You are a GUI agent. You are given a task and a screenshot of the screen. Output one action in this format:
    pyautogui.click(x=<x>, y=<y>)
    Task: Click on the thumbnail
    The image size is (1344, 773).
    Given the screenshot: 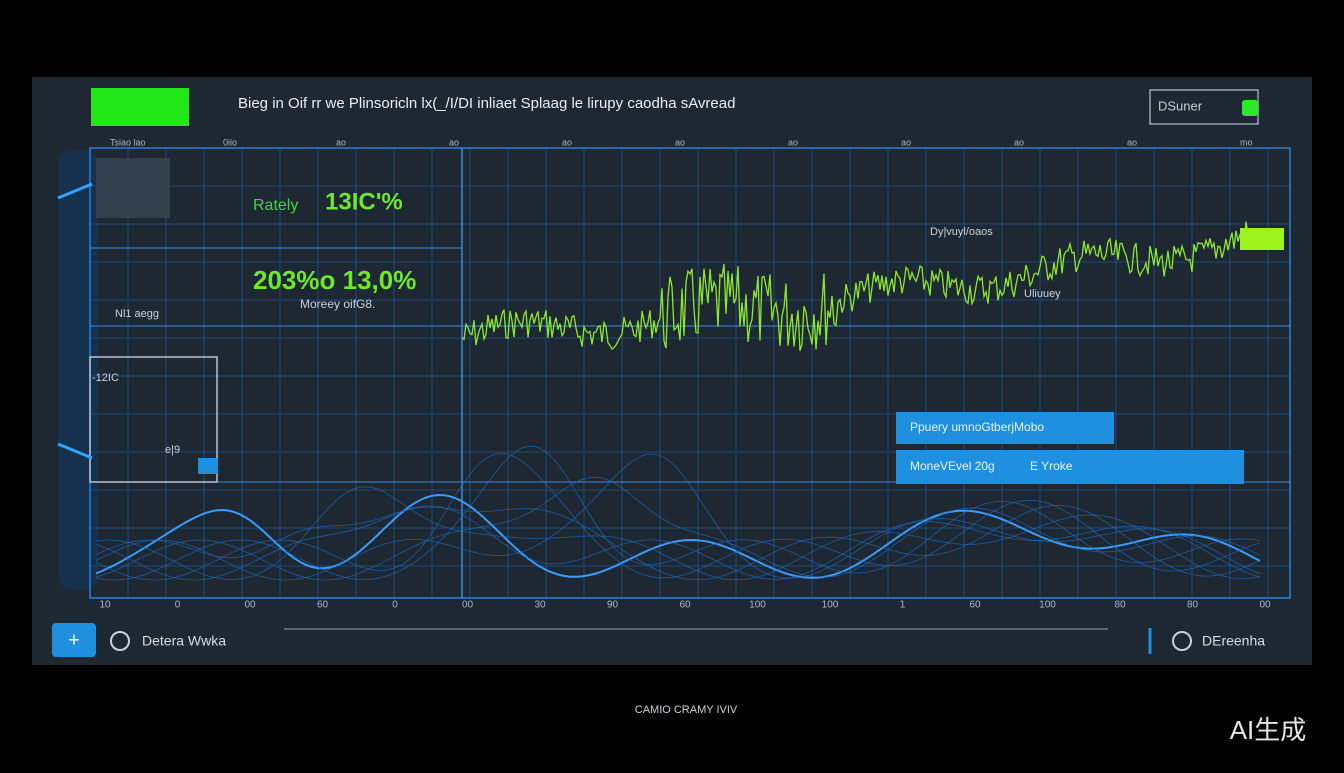 What is the action you would take?
    pyautogui.click(x=133, y=188)
    